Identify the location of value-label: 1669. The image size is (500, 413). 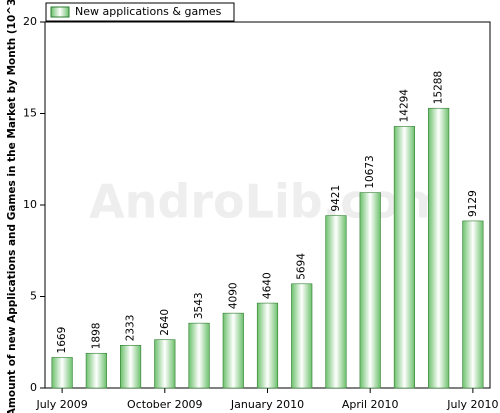
(62, 340).